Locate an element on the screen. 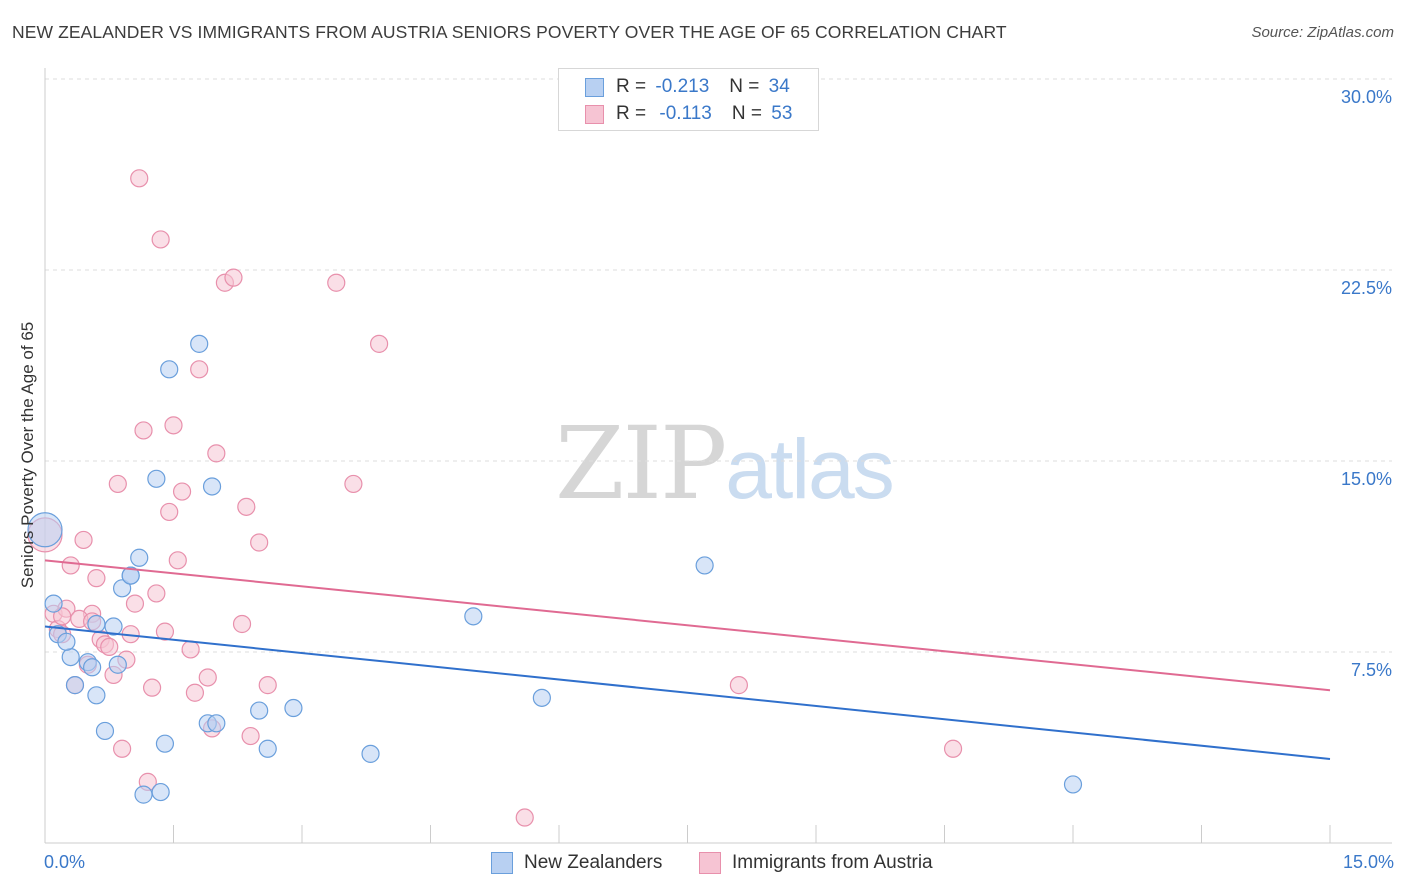 This screenshot has width=1406, height=892. n-value: 34 is located at coordinates (779, 86).